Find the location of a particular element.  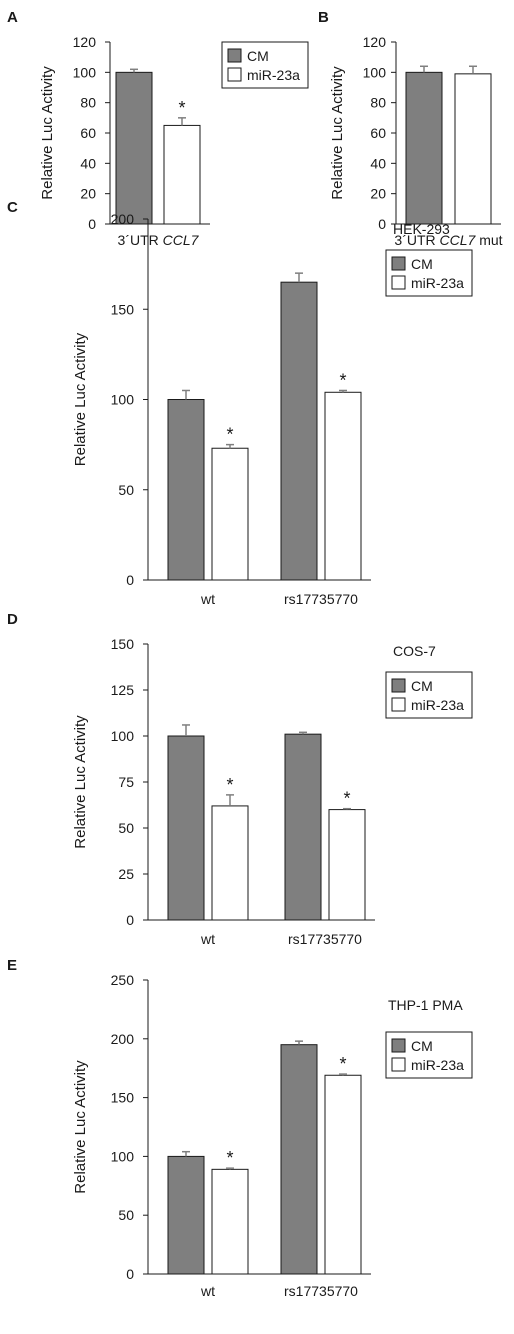

panel-letter: E is located at coordinates (12, 965).